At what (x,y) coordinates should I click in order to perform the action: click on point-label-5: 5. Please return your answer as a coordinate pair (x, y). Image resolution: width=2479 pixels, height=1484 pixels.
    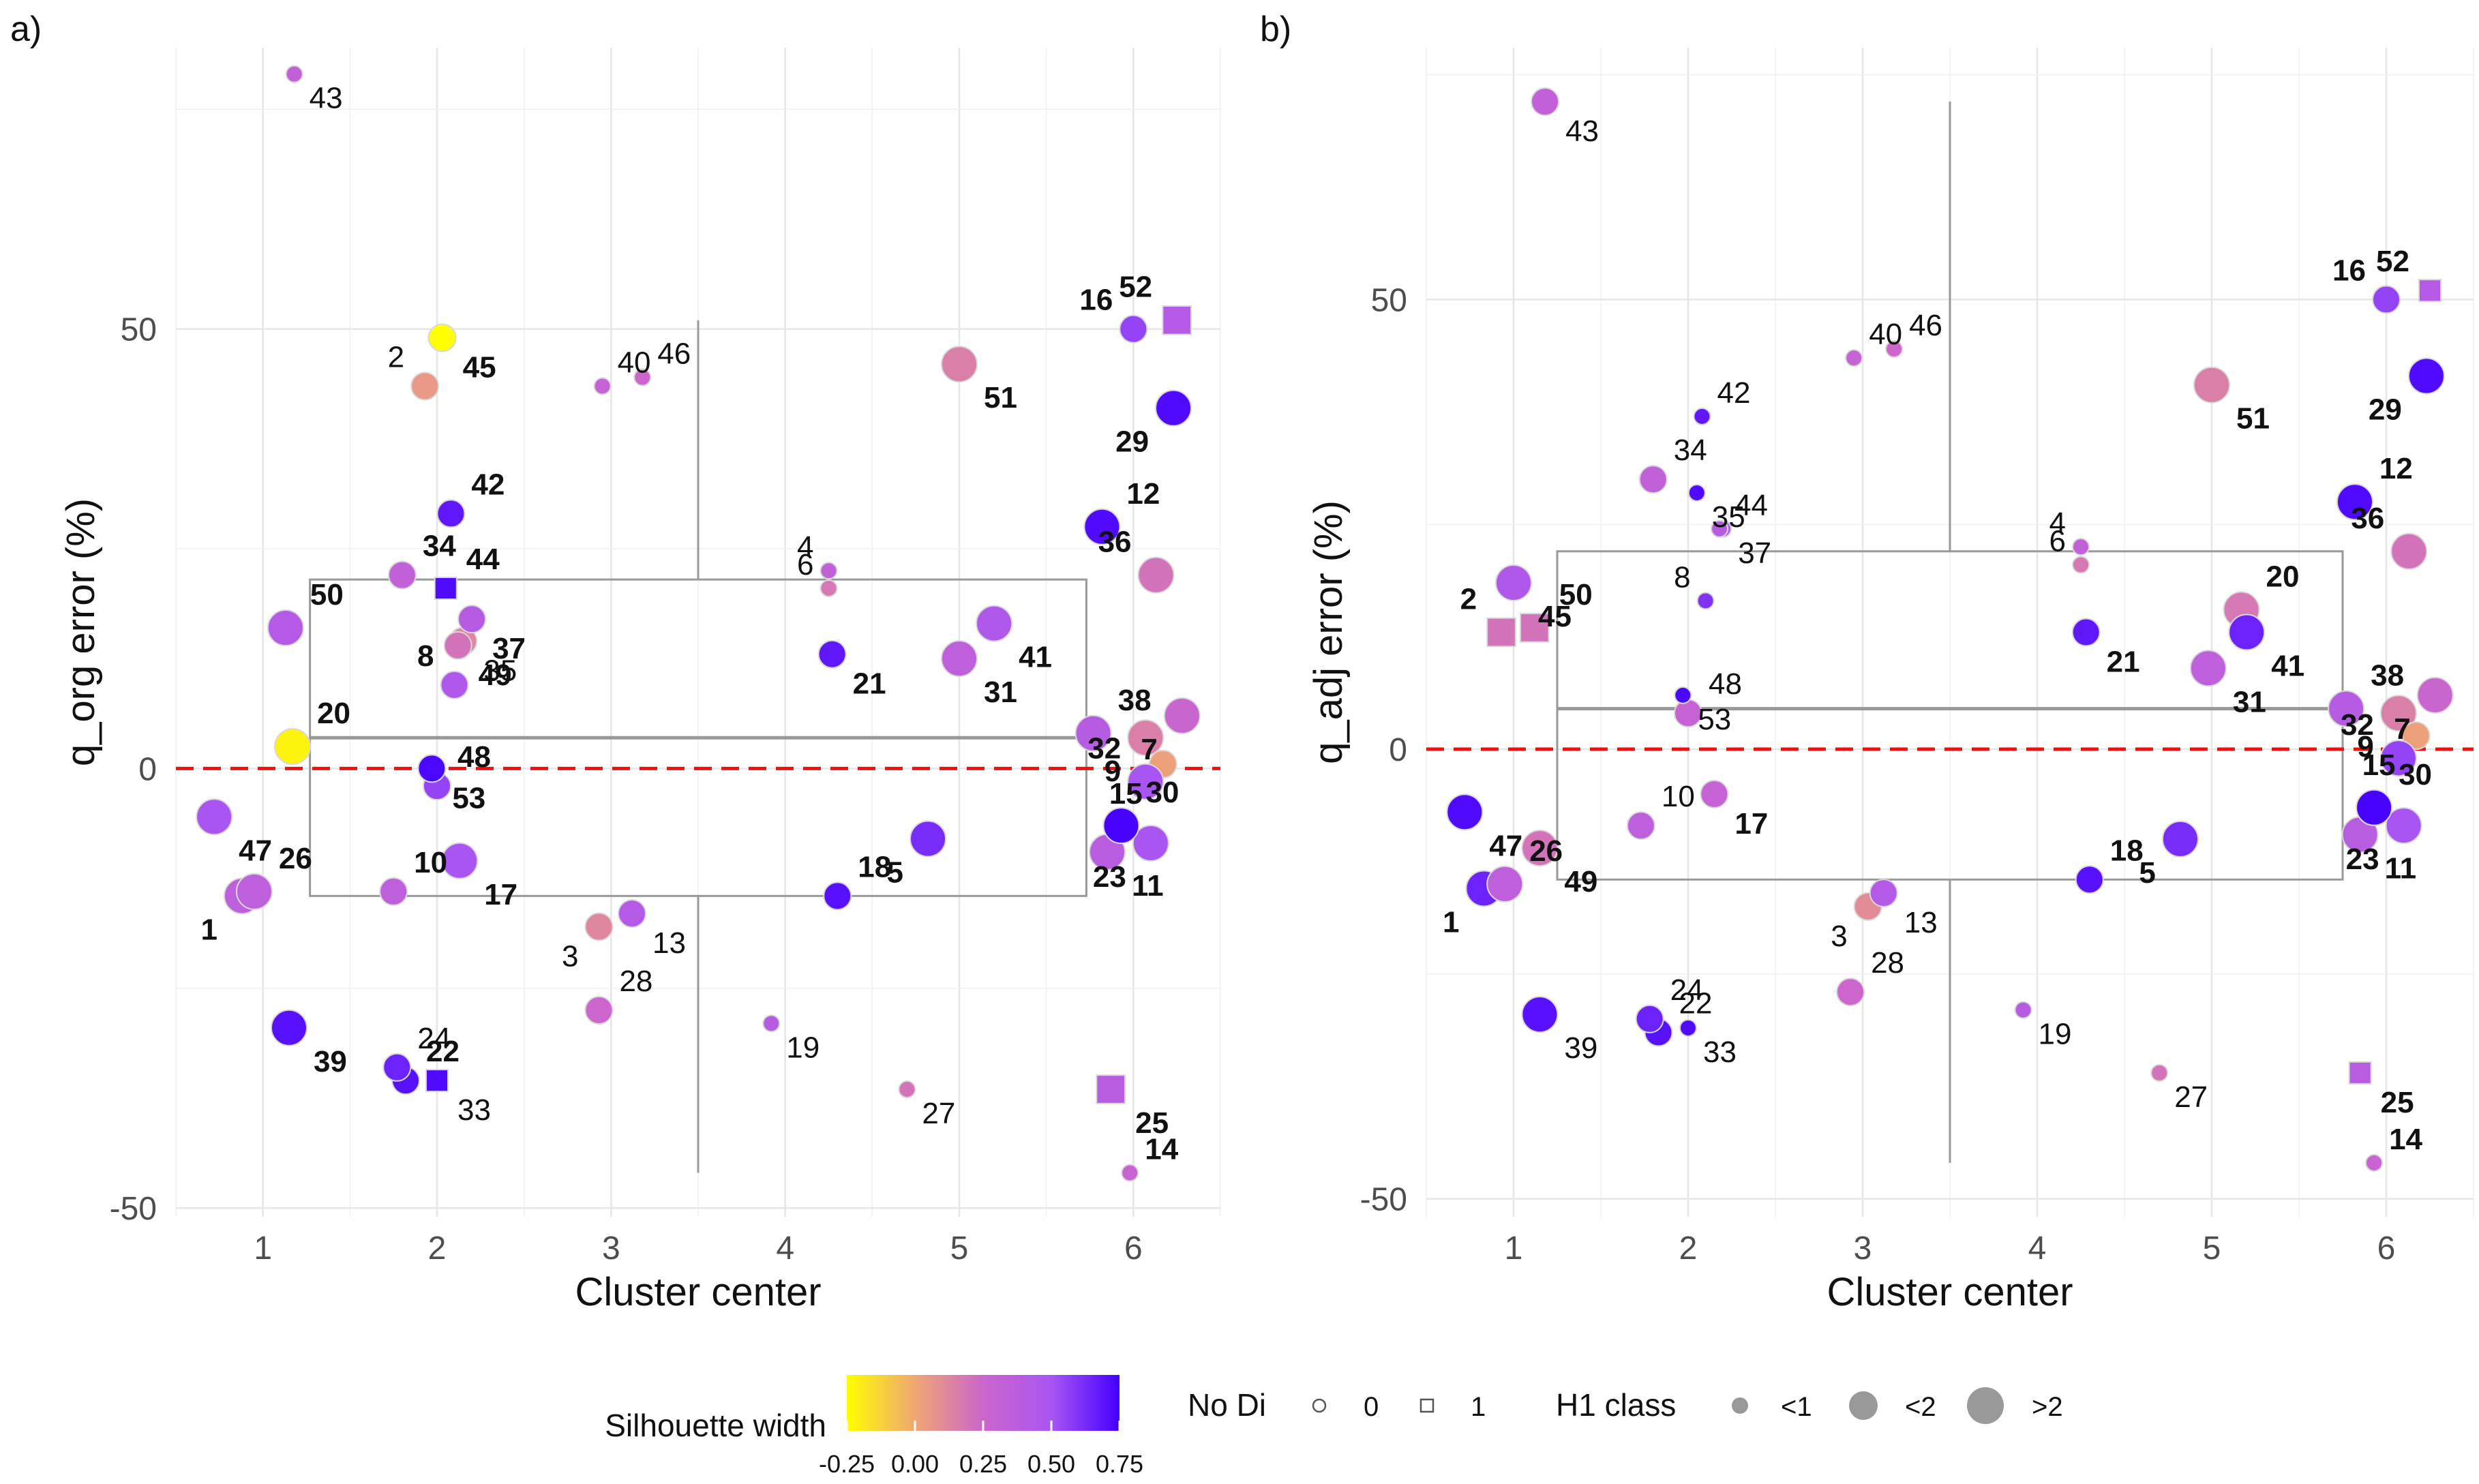
    Looking at the image, I should click on (895, 873).